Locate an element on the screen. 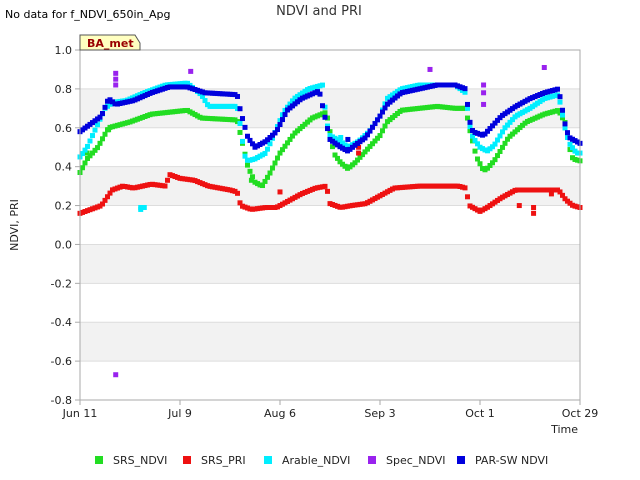 The height and width of the screenshot is (480, 640). x-tick-label: Oct 1 is located at coordinates (480, 413).